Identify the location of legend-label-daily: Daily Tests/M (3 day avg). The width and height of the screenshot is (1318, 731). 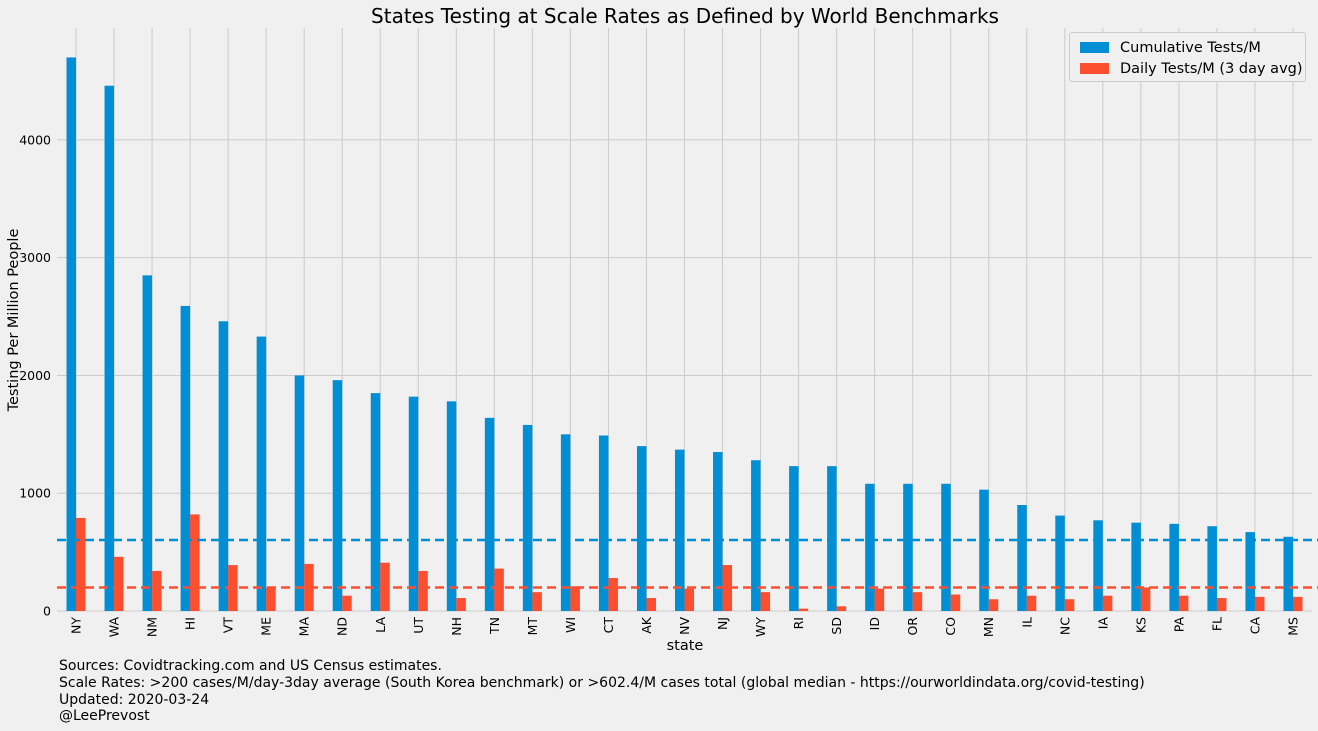
(1211, 68).